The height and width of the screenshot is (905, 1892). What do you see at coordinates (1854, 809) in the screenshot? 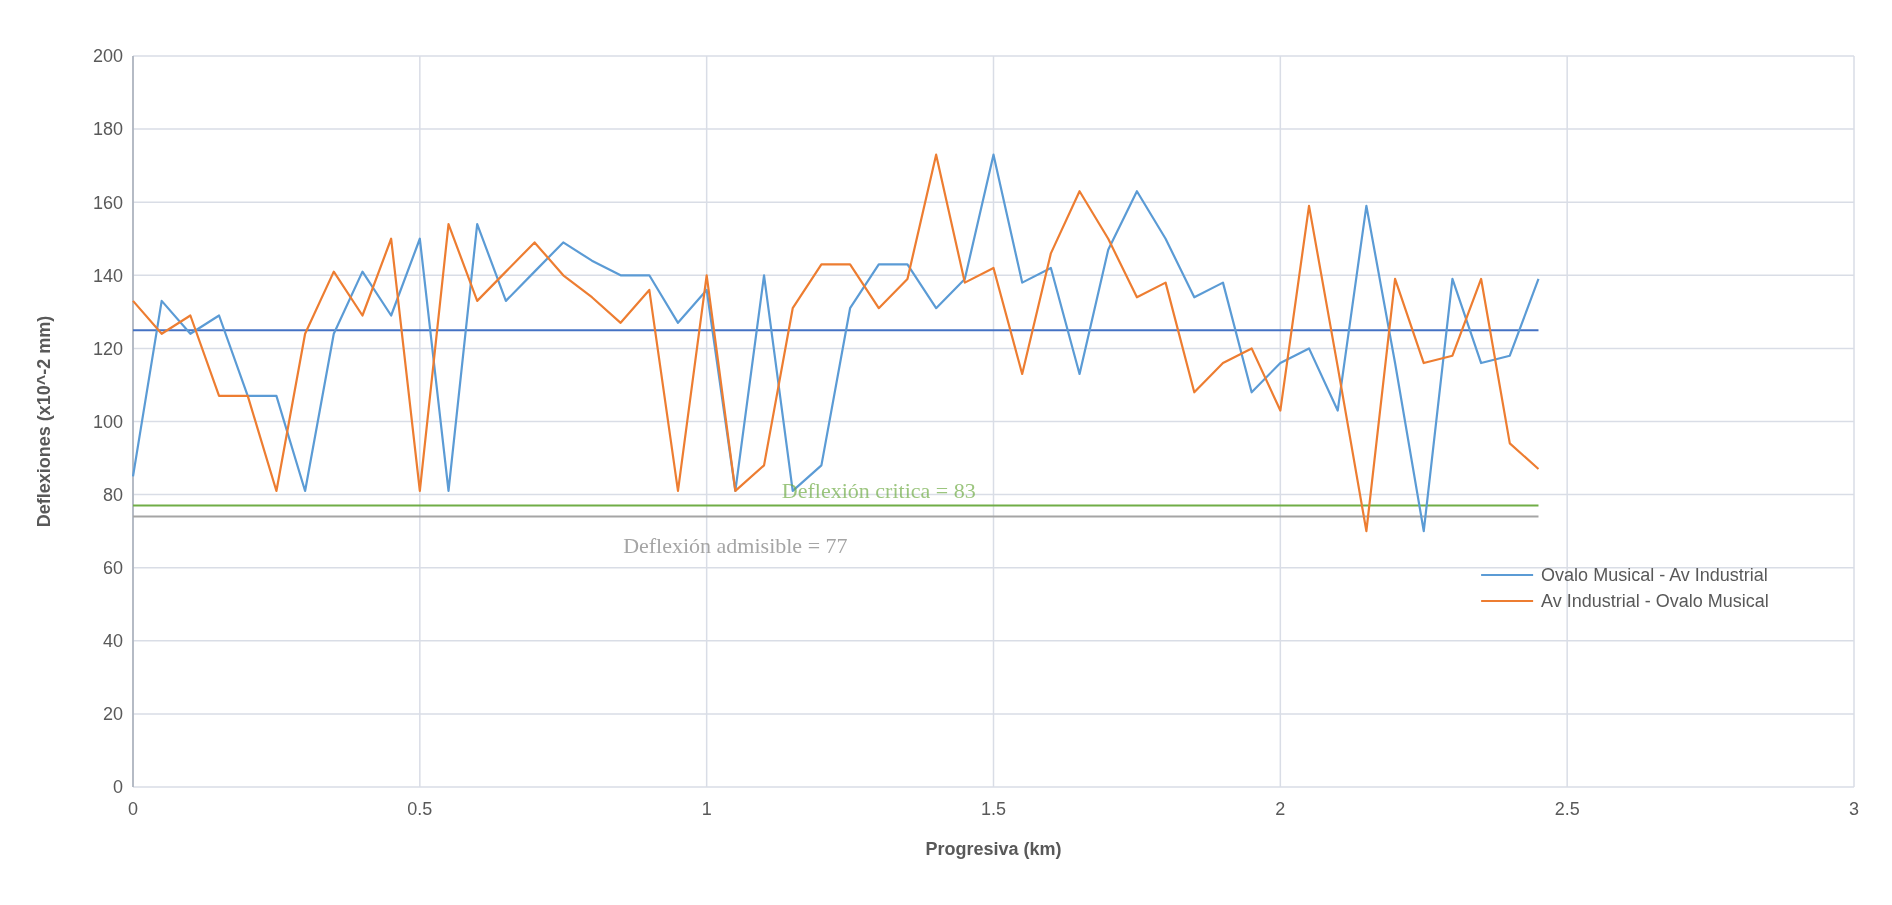
I see `x-tick-label: 3` at bounding box center [1854, 809].